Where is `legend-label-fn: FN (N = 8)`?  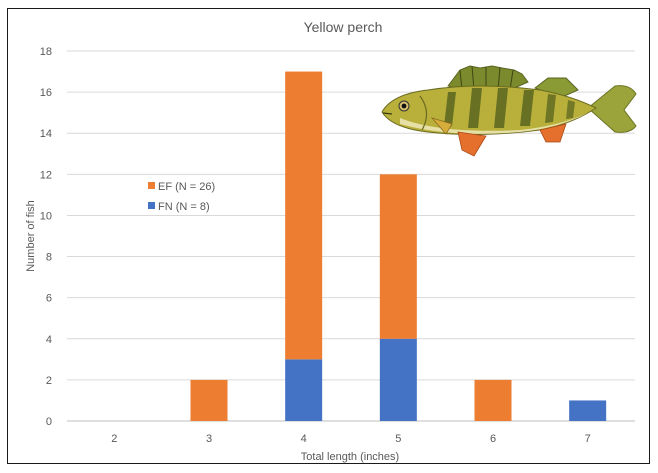
legend-label-fn: FN (N = 8) is located at coordinates (184, 207).